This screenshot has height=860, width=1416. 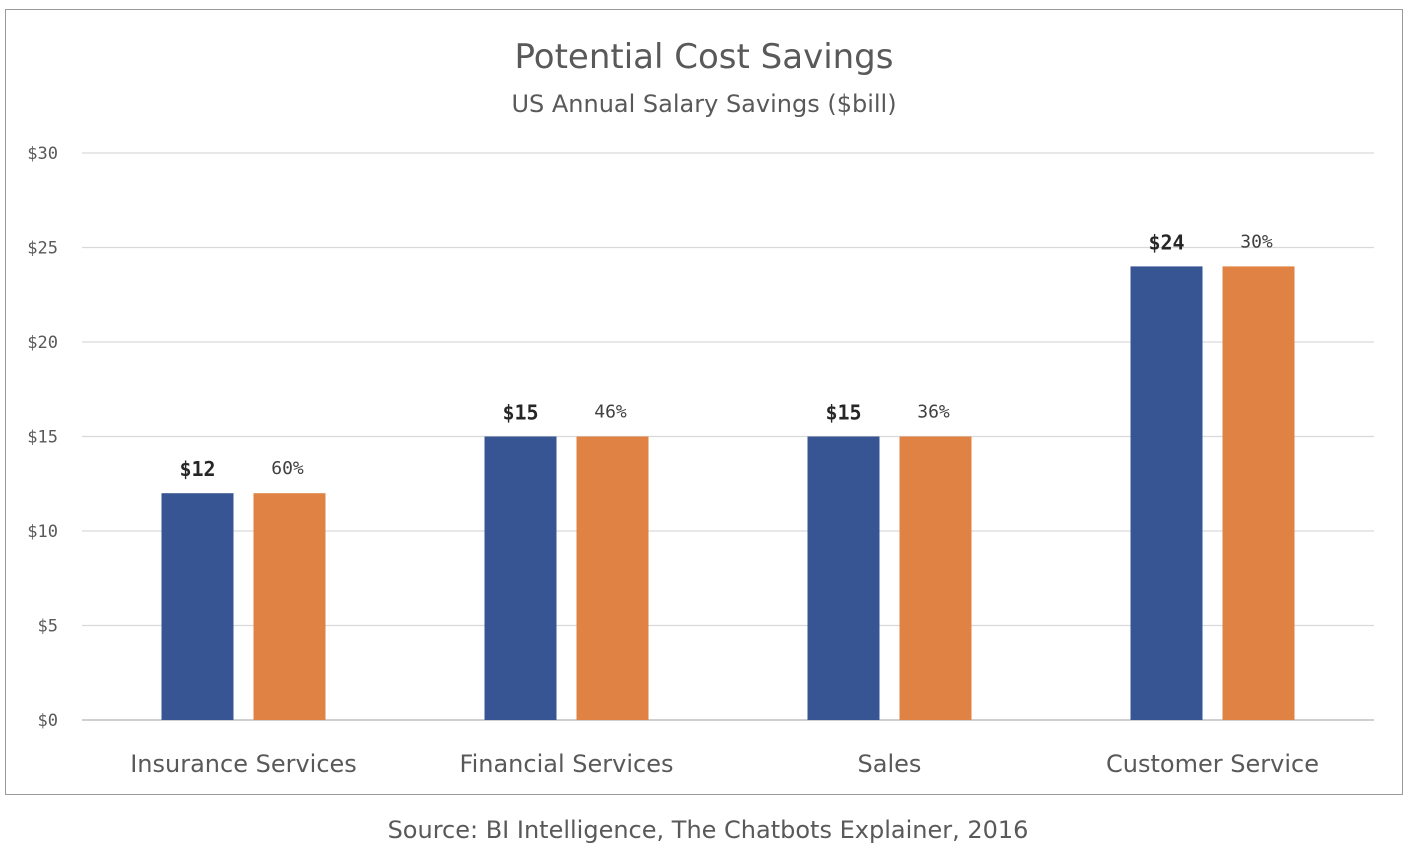 What do you see at coordinates (703, 104) in the screenshot?
I see `chart-subtitle: US Annual Salary Savings ($bill)` at bounding box center [703, 104].